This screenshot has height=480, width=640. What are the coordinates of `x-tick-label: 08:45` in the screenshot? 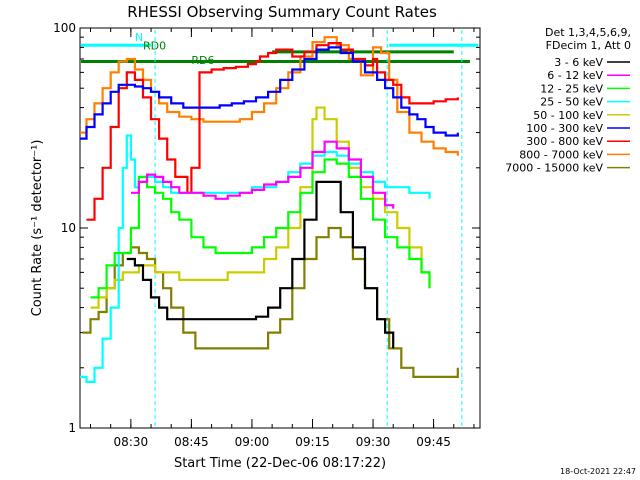 It's located at (191, 442).